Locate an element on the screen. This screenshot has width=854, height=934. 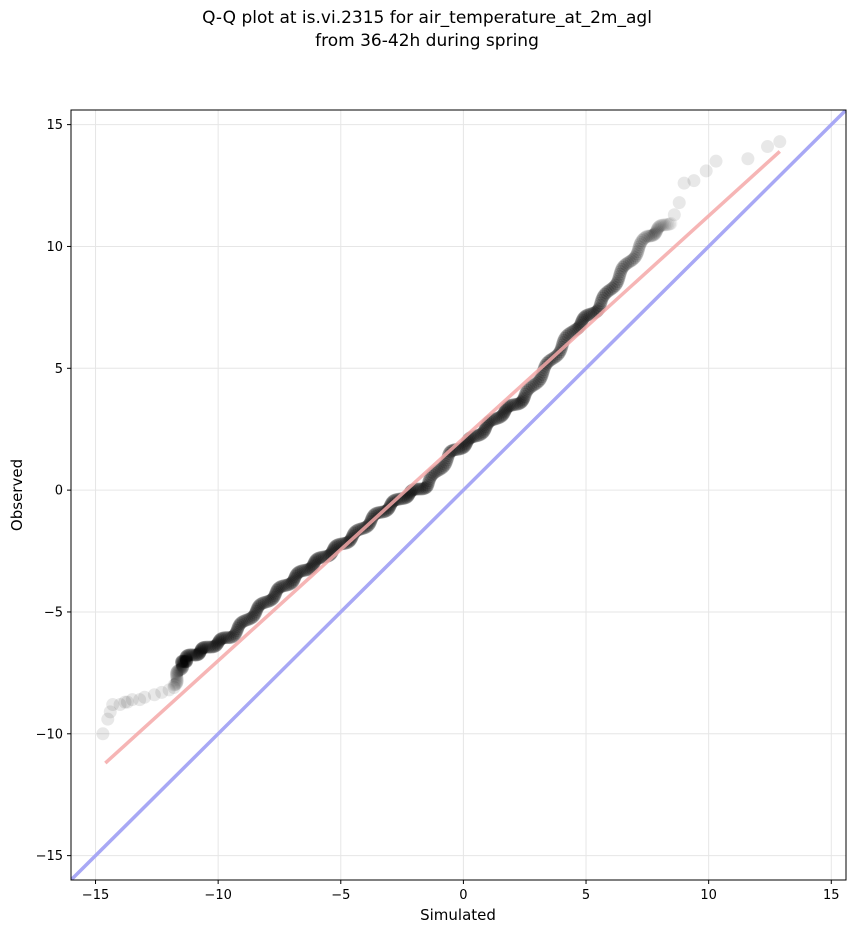
y-tick-label: 5 is located at coordinates (59, 369).